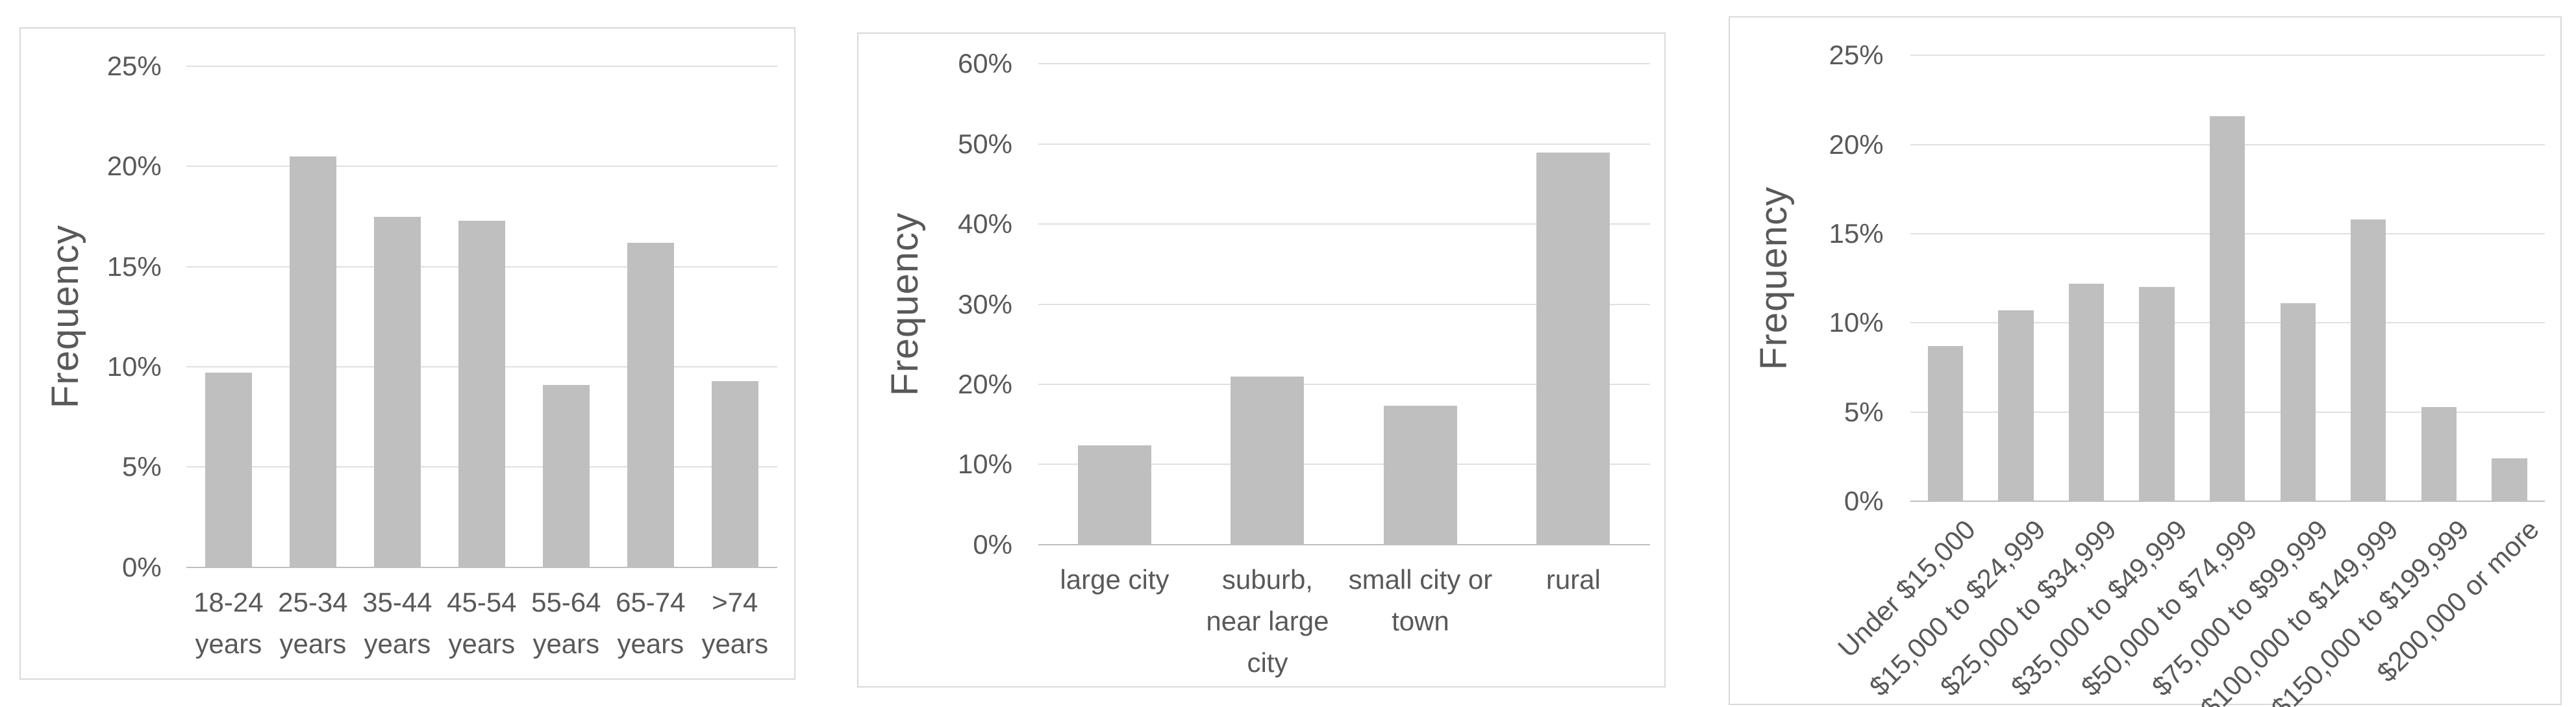  I want to click on y-tick-label: 30%, so click(985, 303).